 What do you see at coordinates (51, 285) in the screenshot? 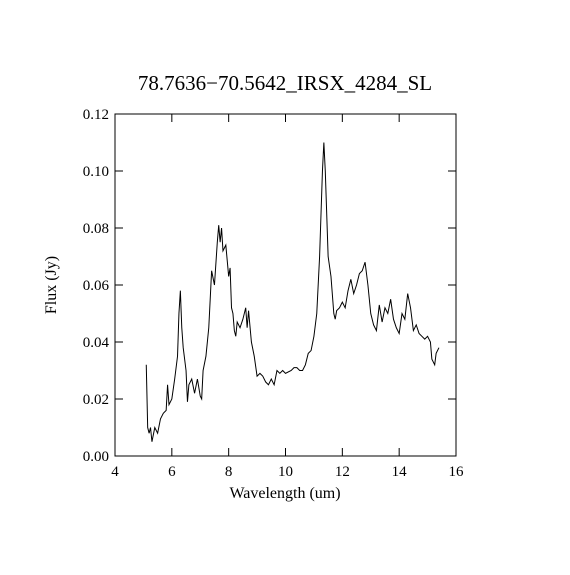
I see `y-axis-label: Flux (Jy)` at bounding box center [51, 285].